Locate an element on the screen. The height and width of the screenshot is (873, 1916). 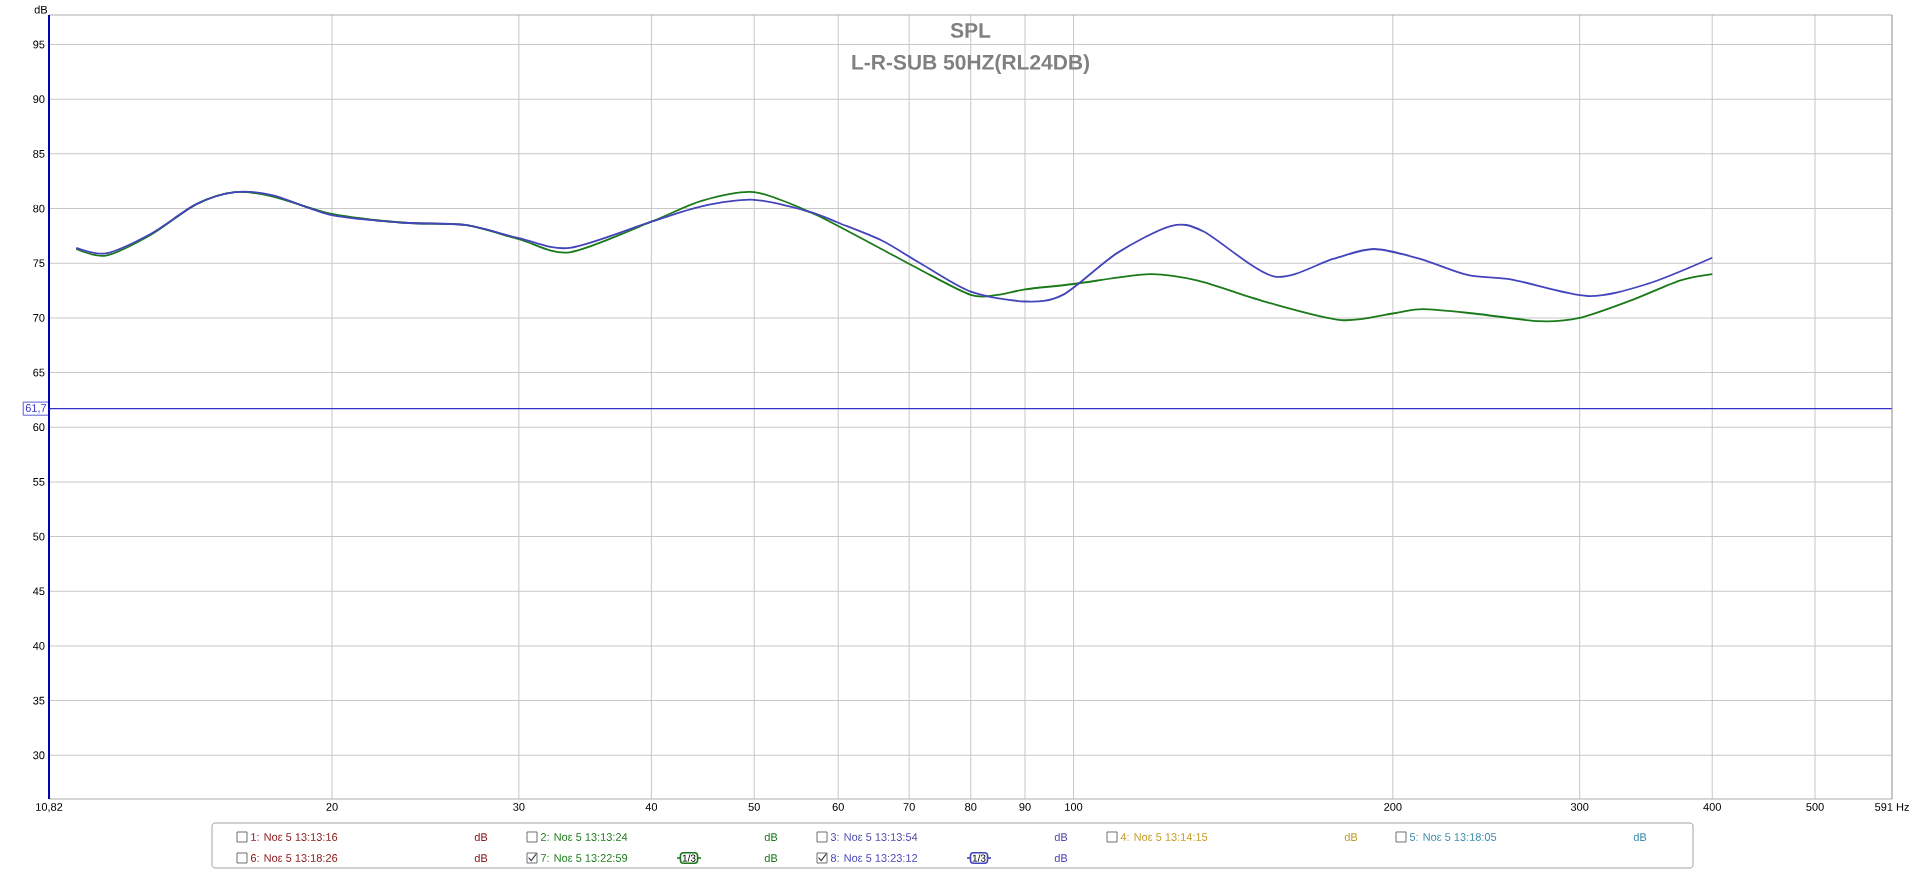
y-tick-label: 95 is located at coordinates (39, 44).